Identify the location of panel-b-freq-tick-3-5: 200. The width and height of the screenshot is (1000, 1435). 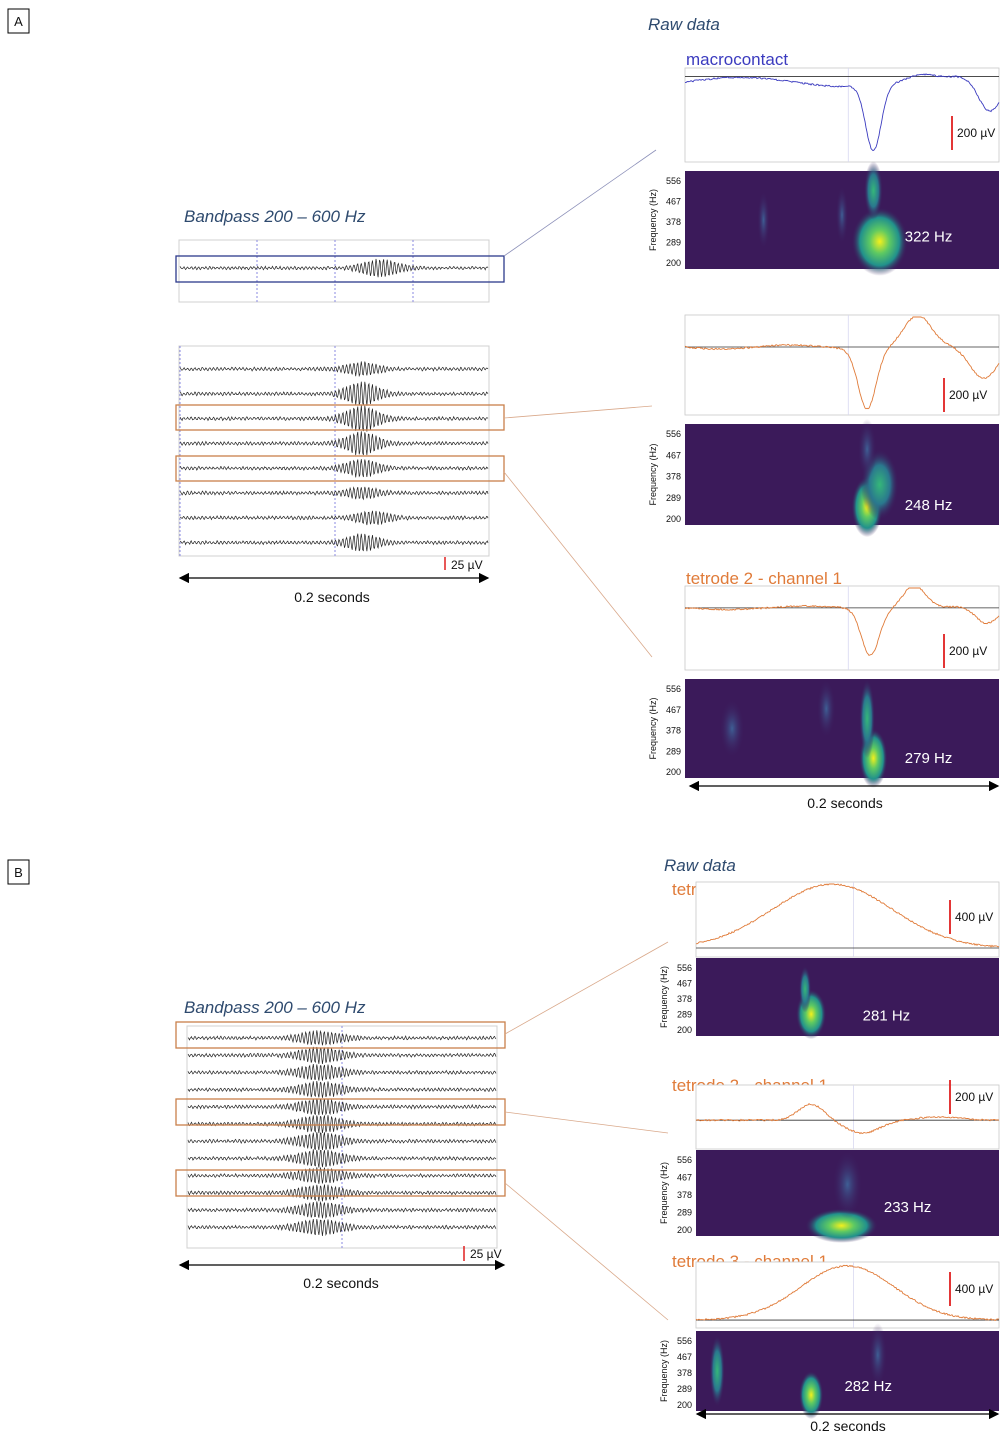
(684, 1405).